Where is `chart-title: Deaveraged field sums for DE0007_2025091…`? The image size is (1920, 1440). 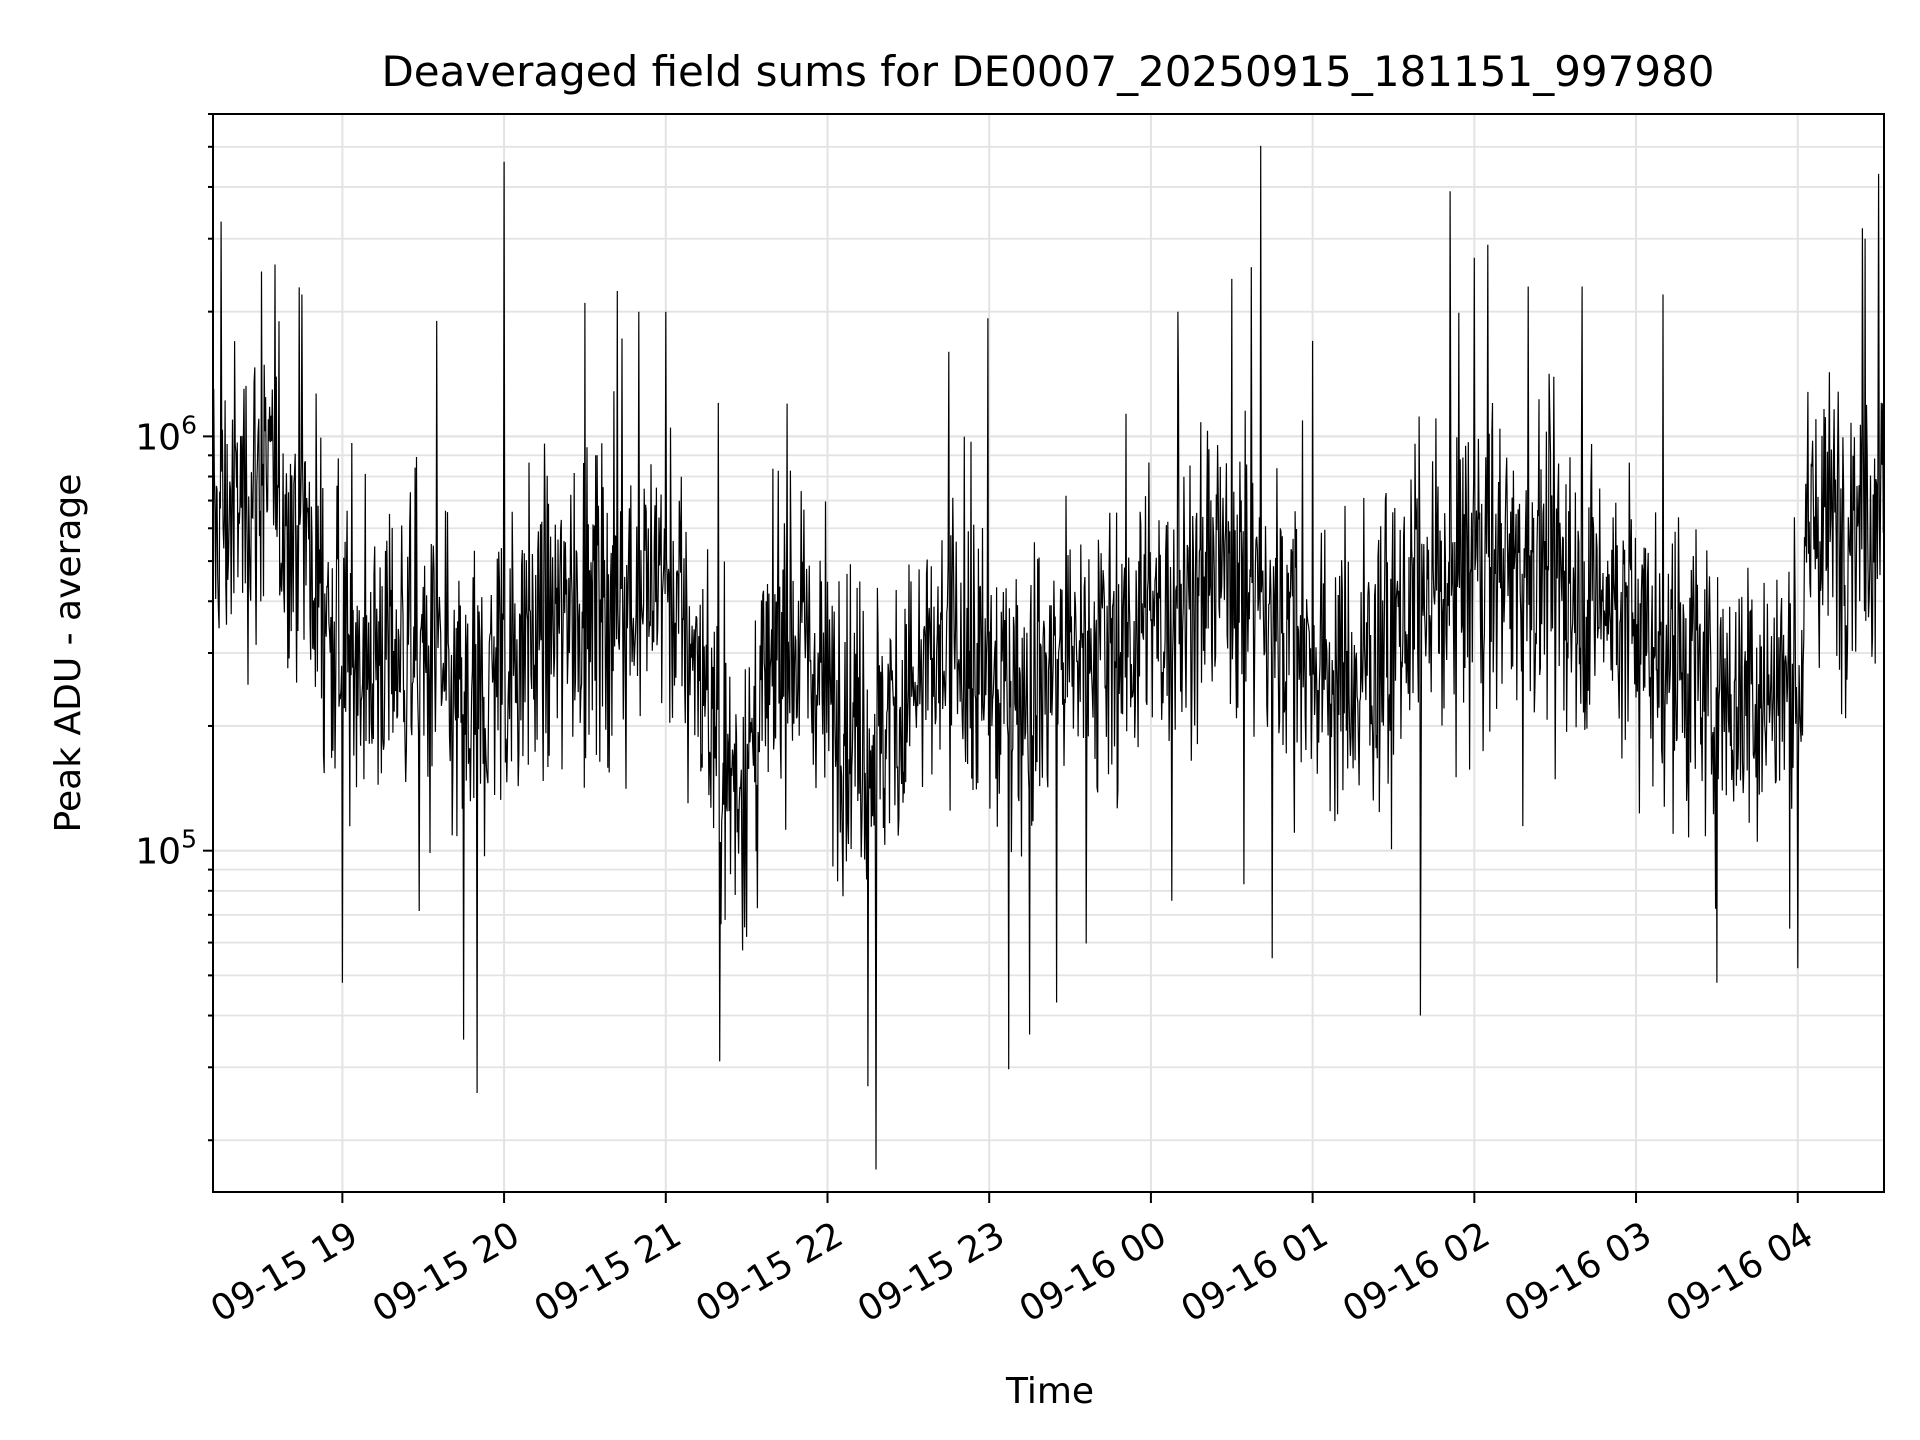
chart-title: Deaveraged field sums for DE0007_2025091… is located at coordinates (1047, 71).